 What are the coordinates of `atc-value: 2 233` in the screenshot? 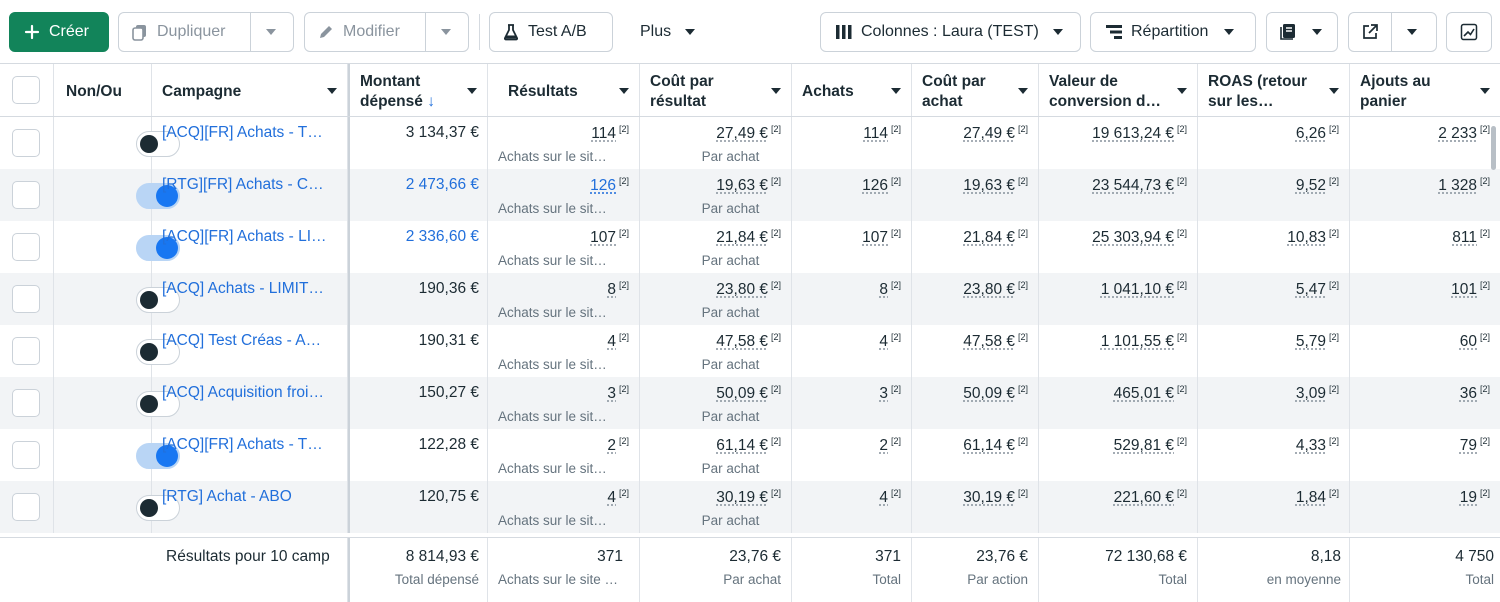 It's located at (1457, 133).